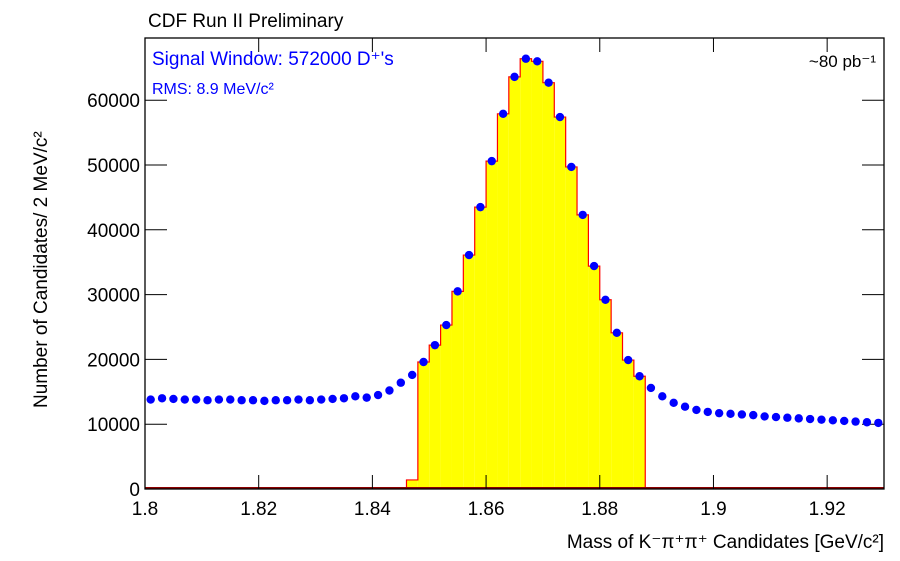  Describe the element at coordinates (213, 89) in the screenshot. I see `annotation: RMS: 8.9 MeV/c²` at that location.